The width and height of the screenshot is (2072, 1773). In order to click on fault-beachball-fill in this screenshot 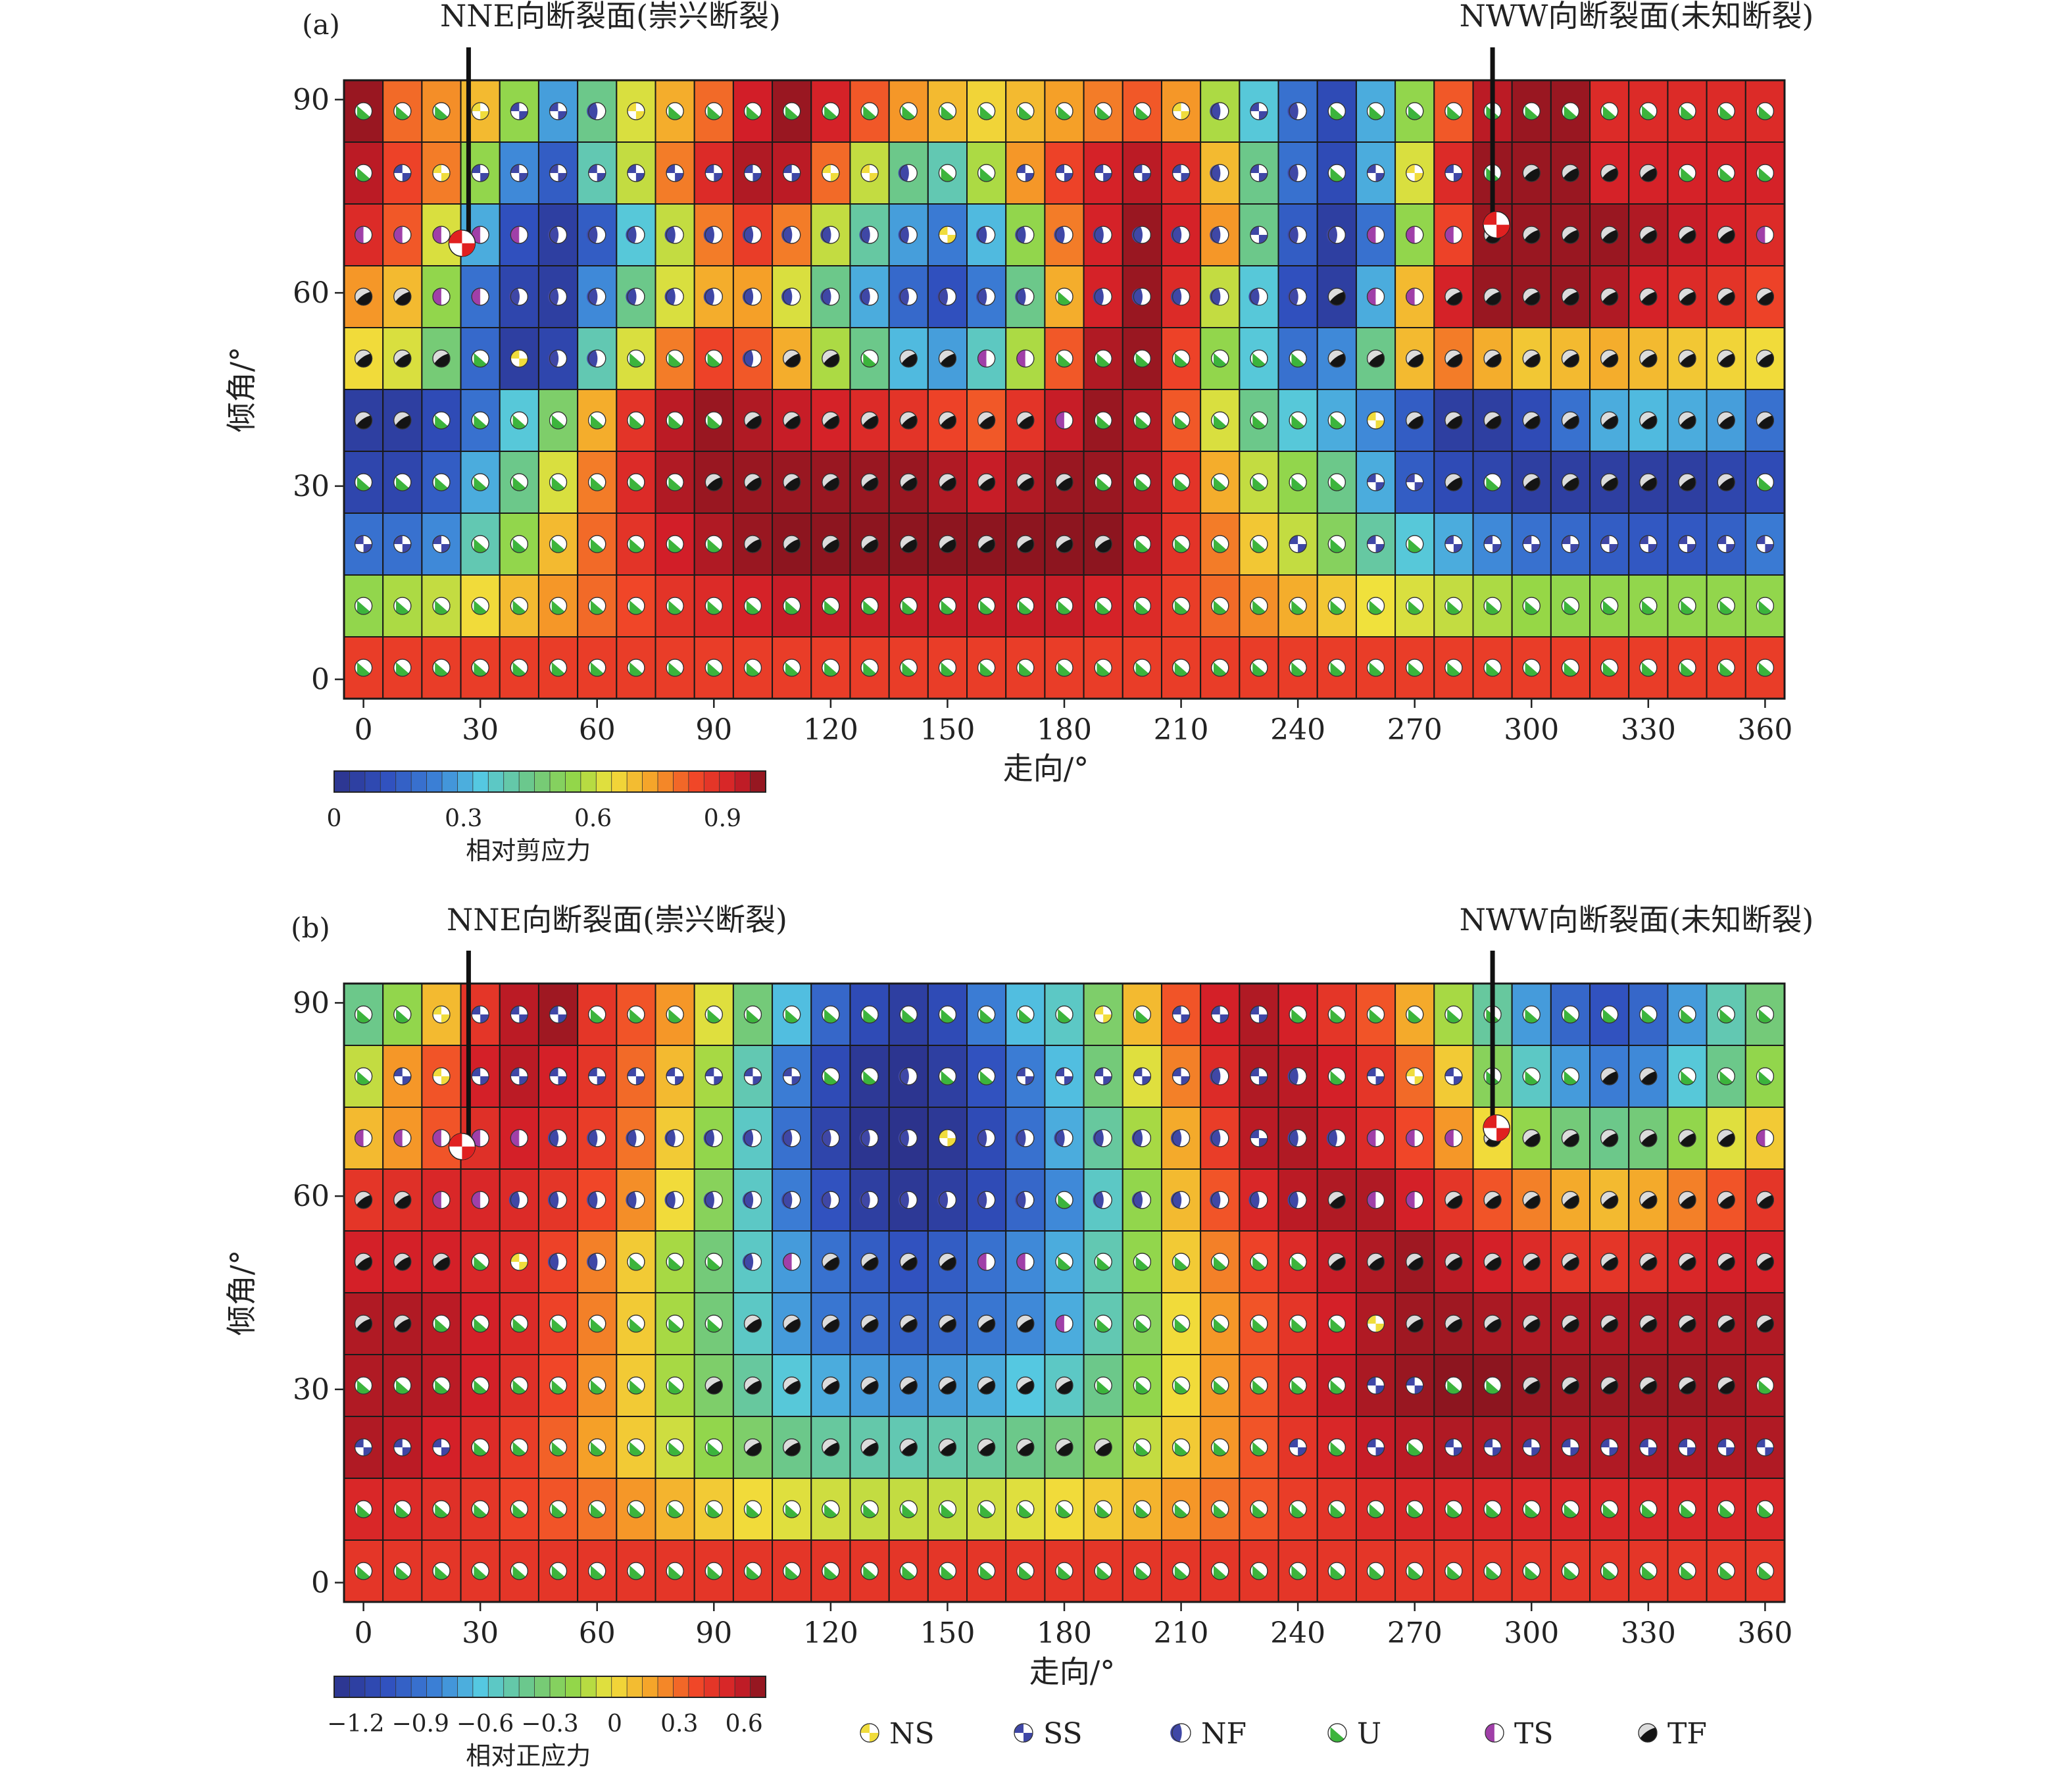, I will do `click(469, 250)`.